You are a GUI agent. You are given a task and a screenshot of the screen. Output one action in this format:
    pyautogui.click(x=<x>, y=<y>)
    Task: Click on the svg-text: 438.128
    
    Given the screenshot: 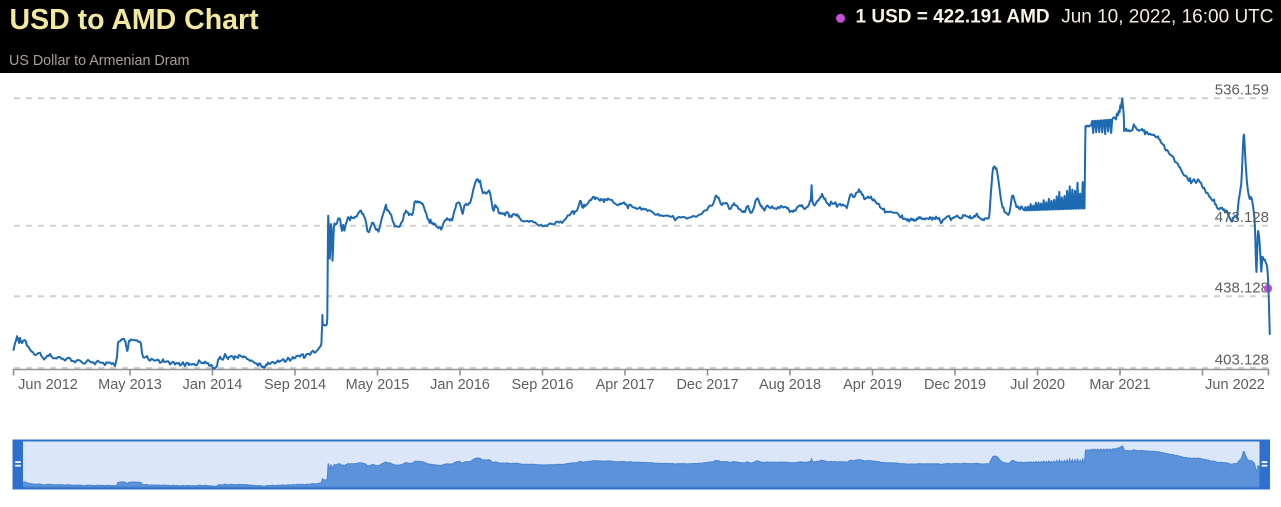 What is the action you would take?
    pyautogui.click(x=1242, y=288)
    